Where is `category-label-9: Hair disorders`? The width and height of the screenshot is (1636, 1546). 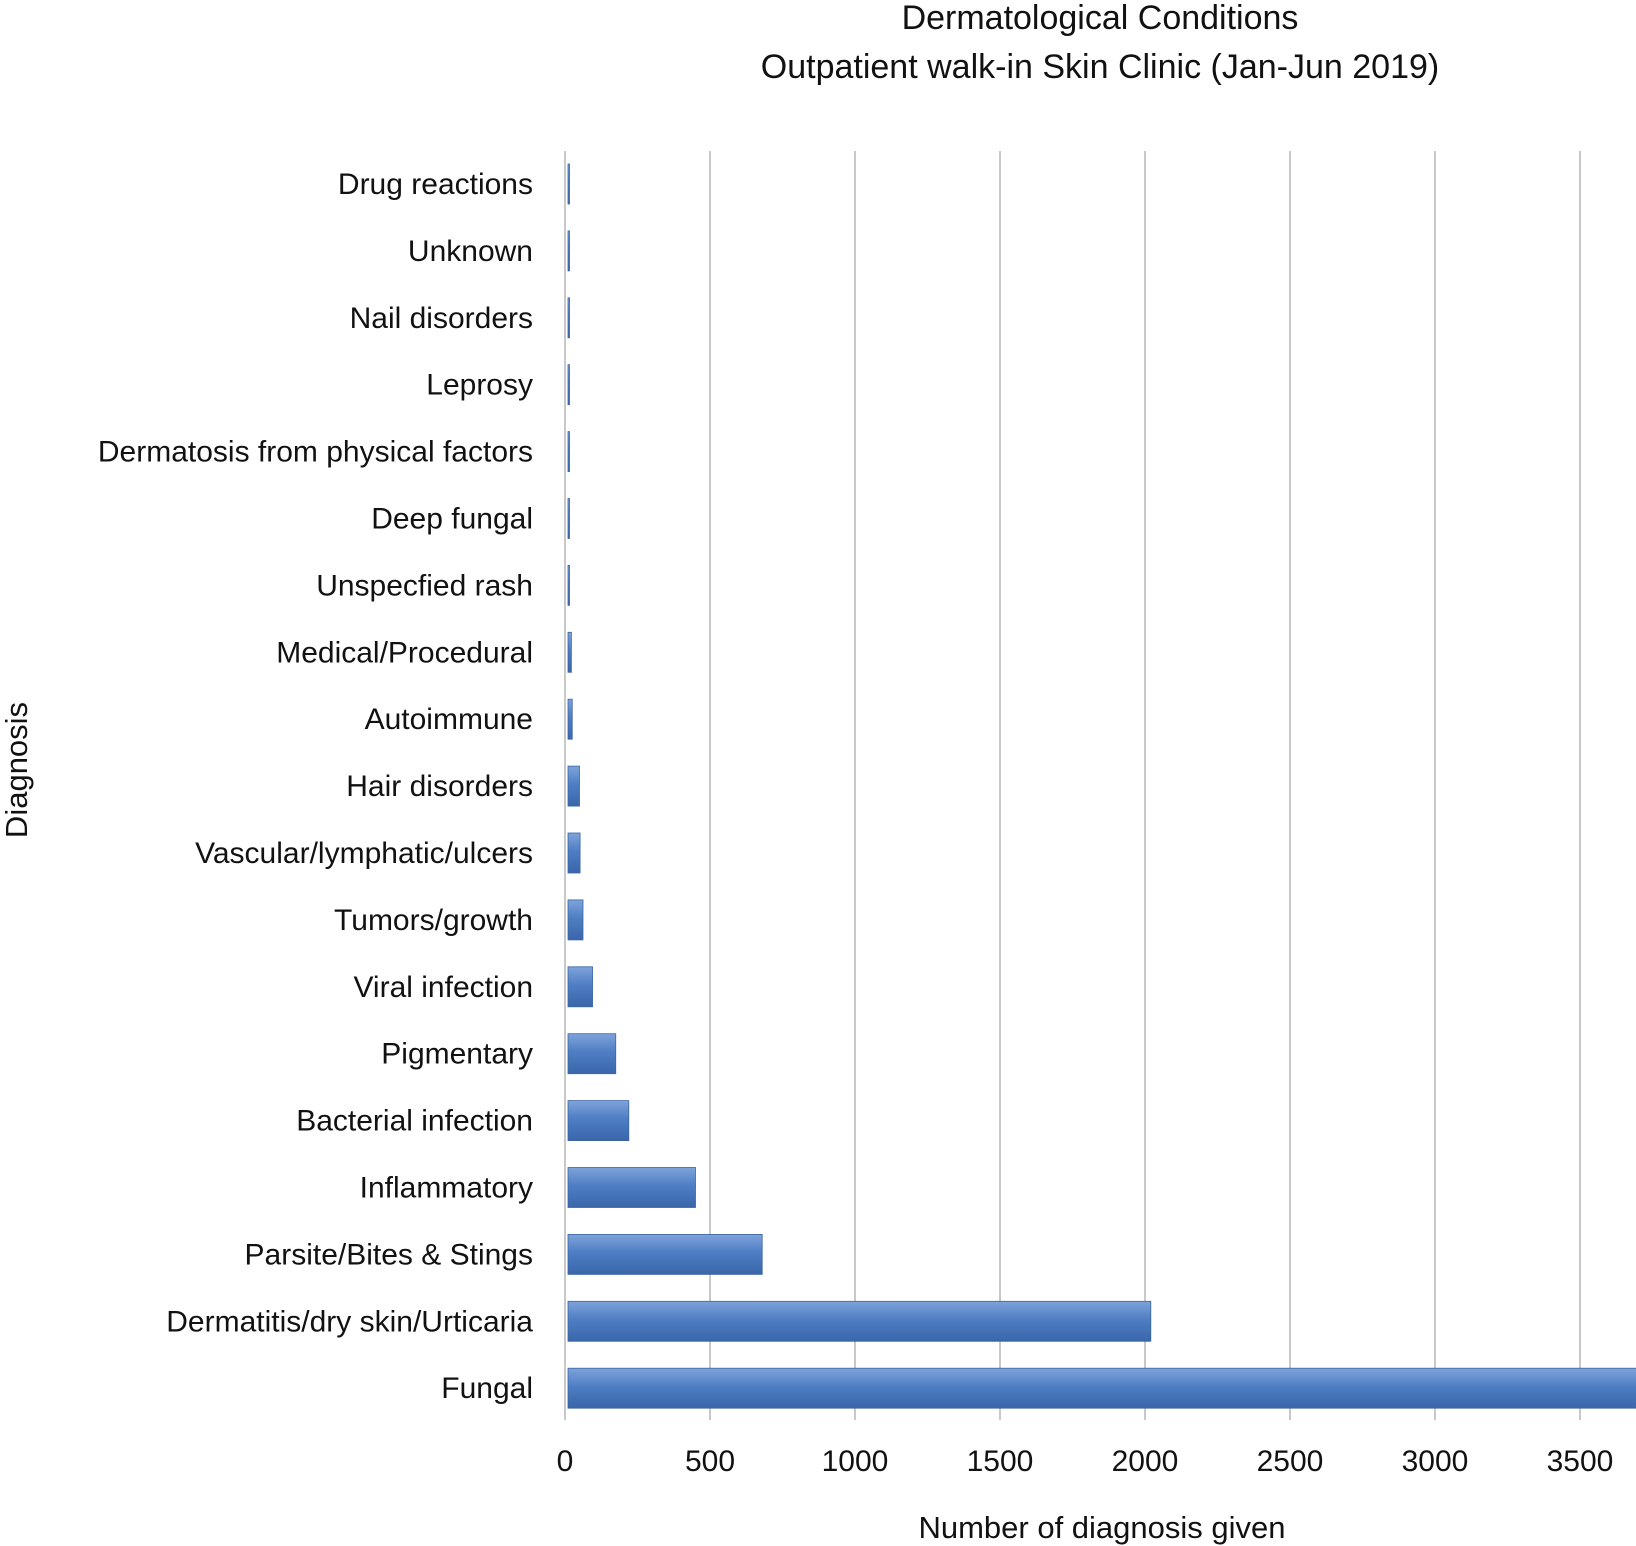 category-label-9: Hair disorders is located at coordinates (439, 786).